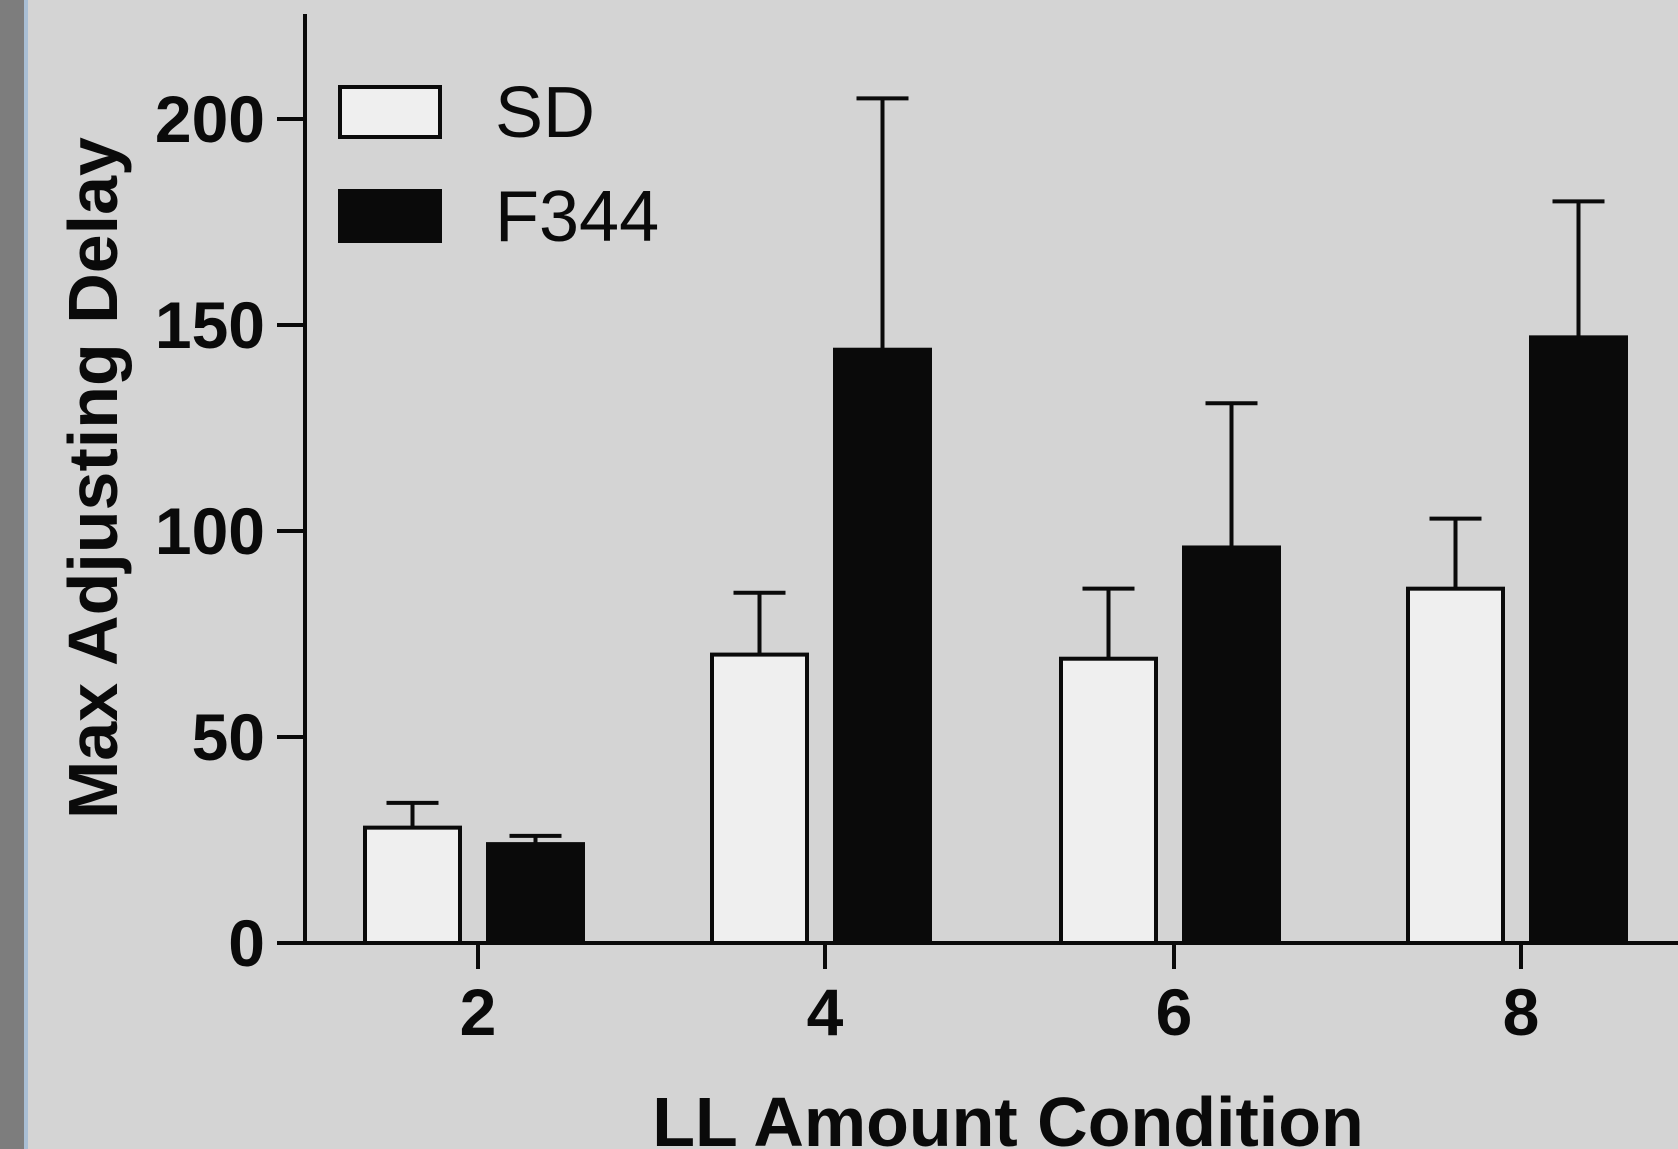 This screenshot has width=1678, height=1149. I want to click on legend-swatch-f344, so click(390, 216).